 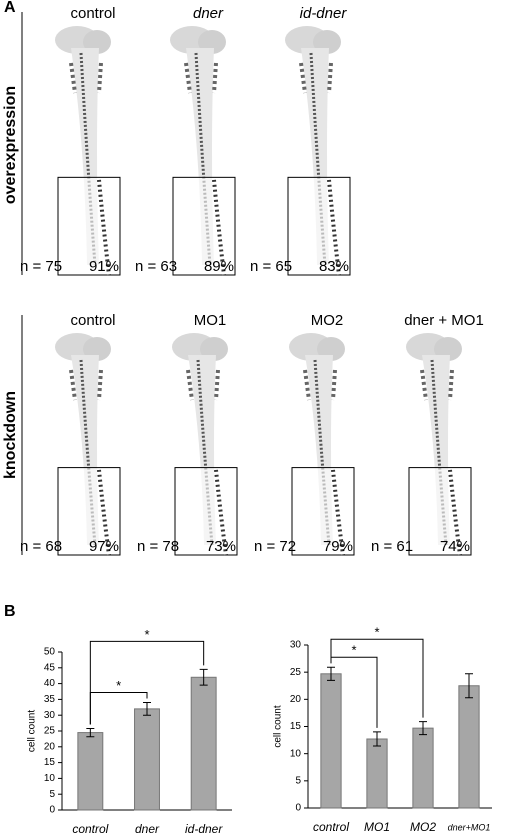 I want to click on percentage: 83%, so click(x=334, y=266).